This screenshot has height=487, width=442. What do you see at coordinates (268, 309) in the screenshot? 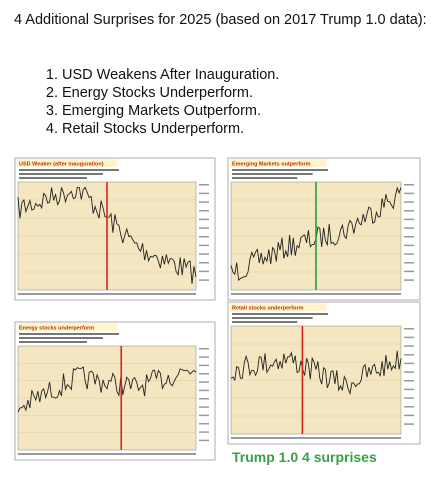
I see `chart-label: Retail stocks underperform` at bounding box center [268, 309].